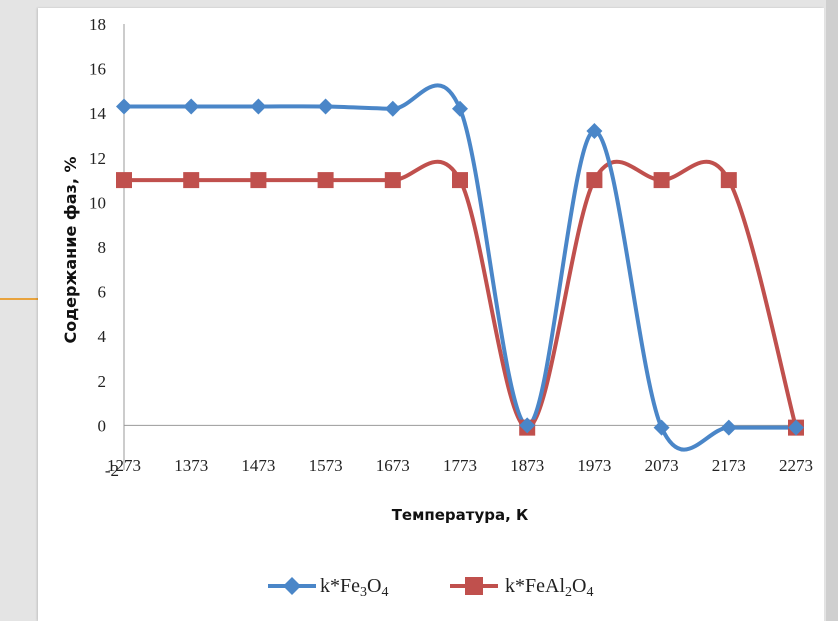 The width and height of the screenshot is (838, 621). Describe the element at coordinates (102, 336) in the screenshot. I see `y-tick-label: 4` at that location.